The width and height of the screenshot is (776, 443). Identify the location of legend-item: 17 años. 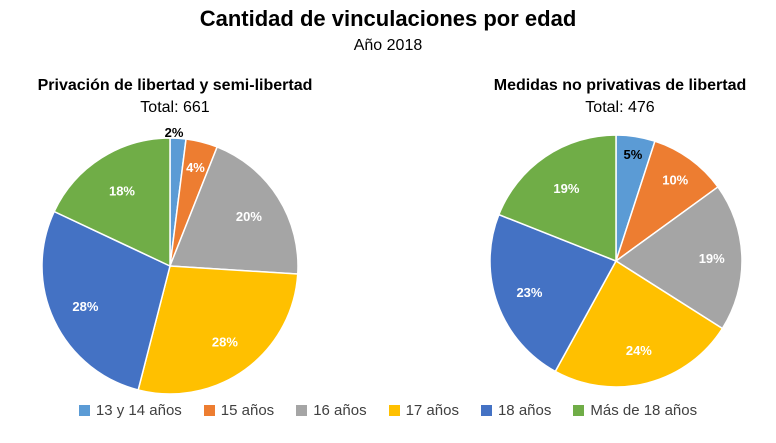
(423, 410).